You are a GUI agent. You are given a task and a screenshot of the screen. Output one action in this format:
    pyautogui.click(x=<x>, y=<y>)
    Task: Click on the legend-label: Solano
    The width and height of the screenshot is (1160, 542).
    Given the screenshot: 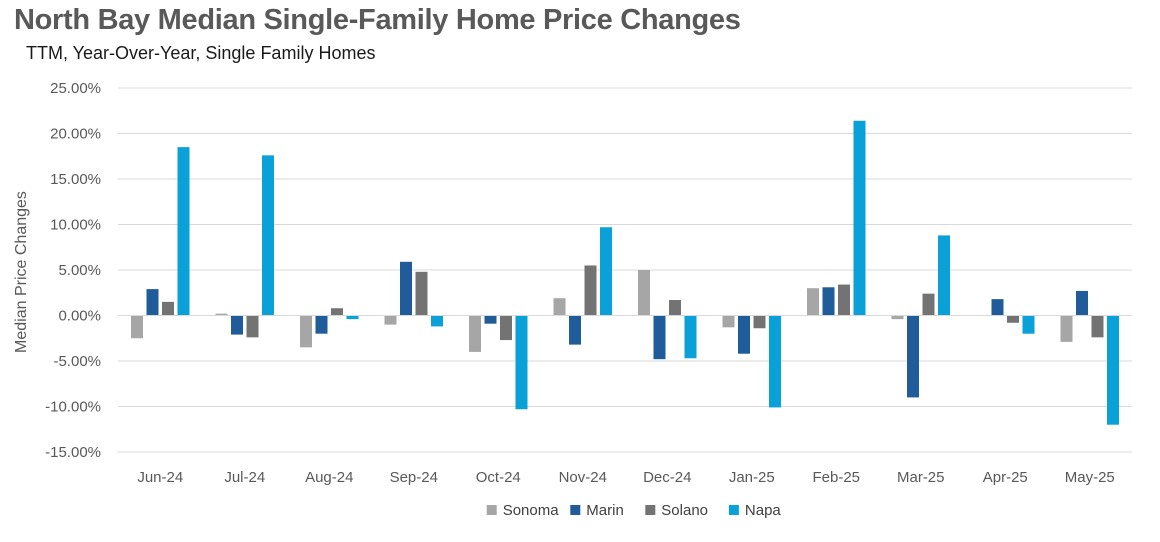 What is the action you would take?
    pyautogui.click(x=684, y=510)
    